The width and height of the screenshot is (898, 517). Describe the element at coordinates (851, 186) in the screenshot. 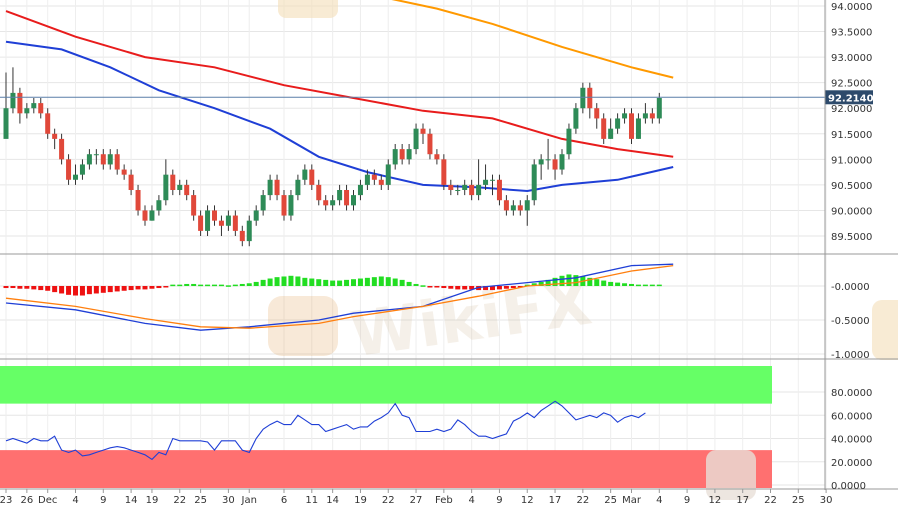

I see `price-tick-label: 90.5000` at that location.